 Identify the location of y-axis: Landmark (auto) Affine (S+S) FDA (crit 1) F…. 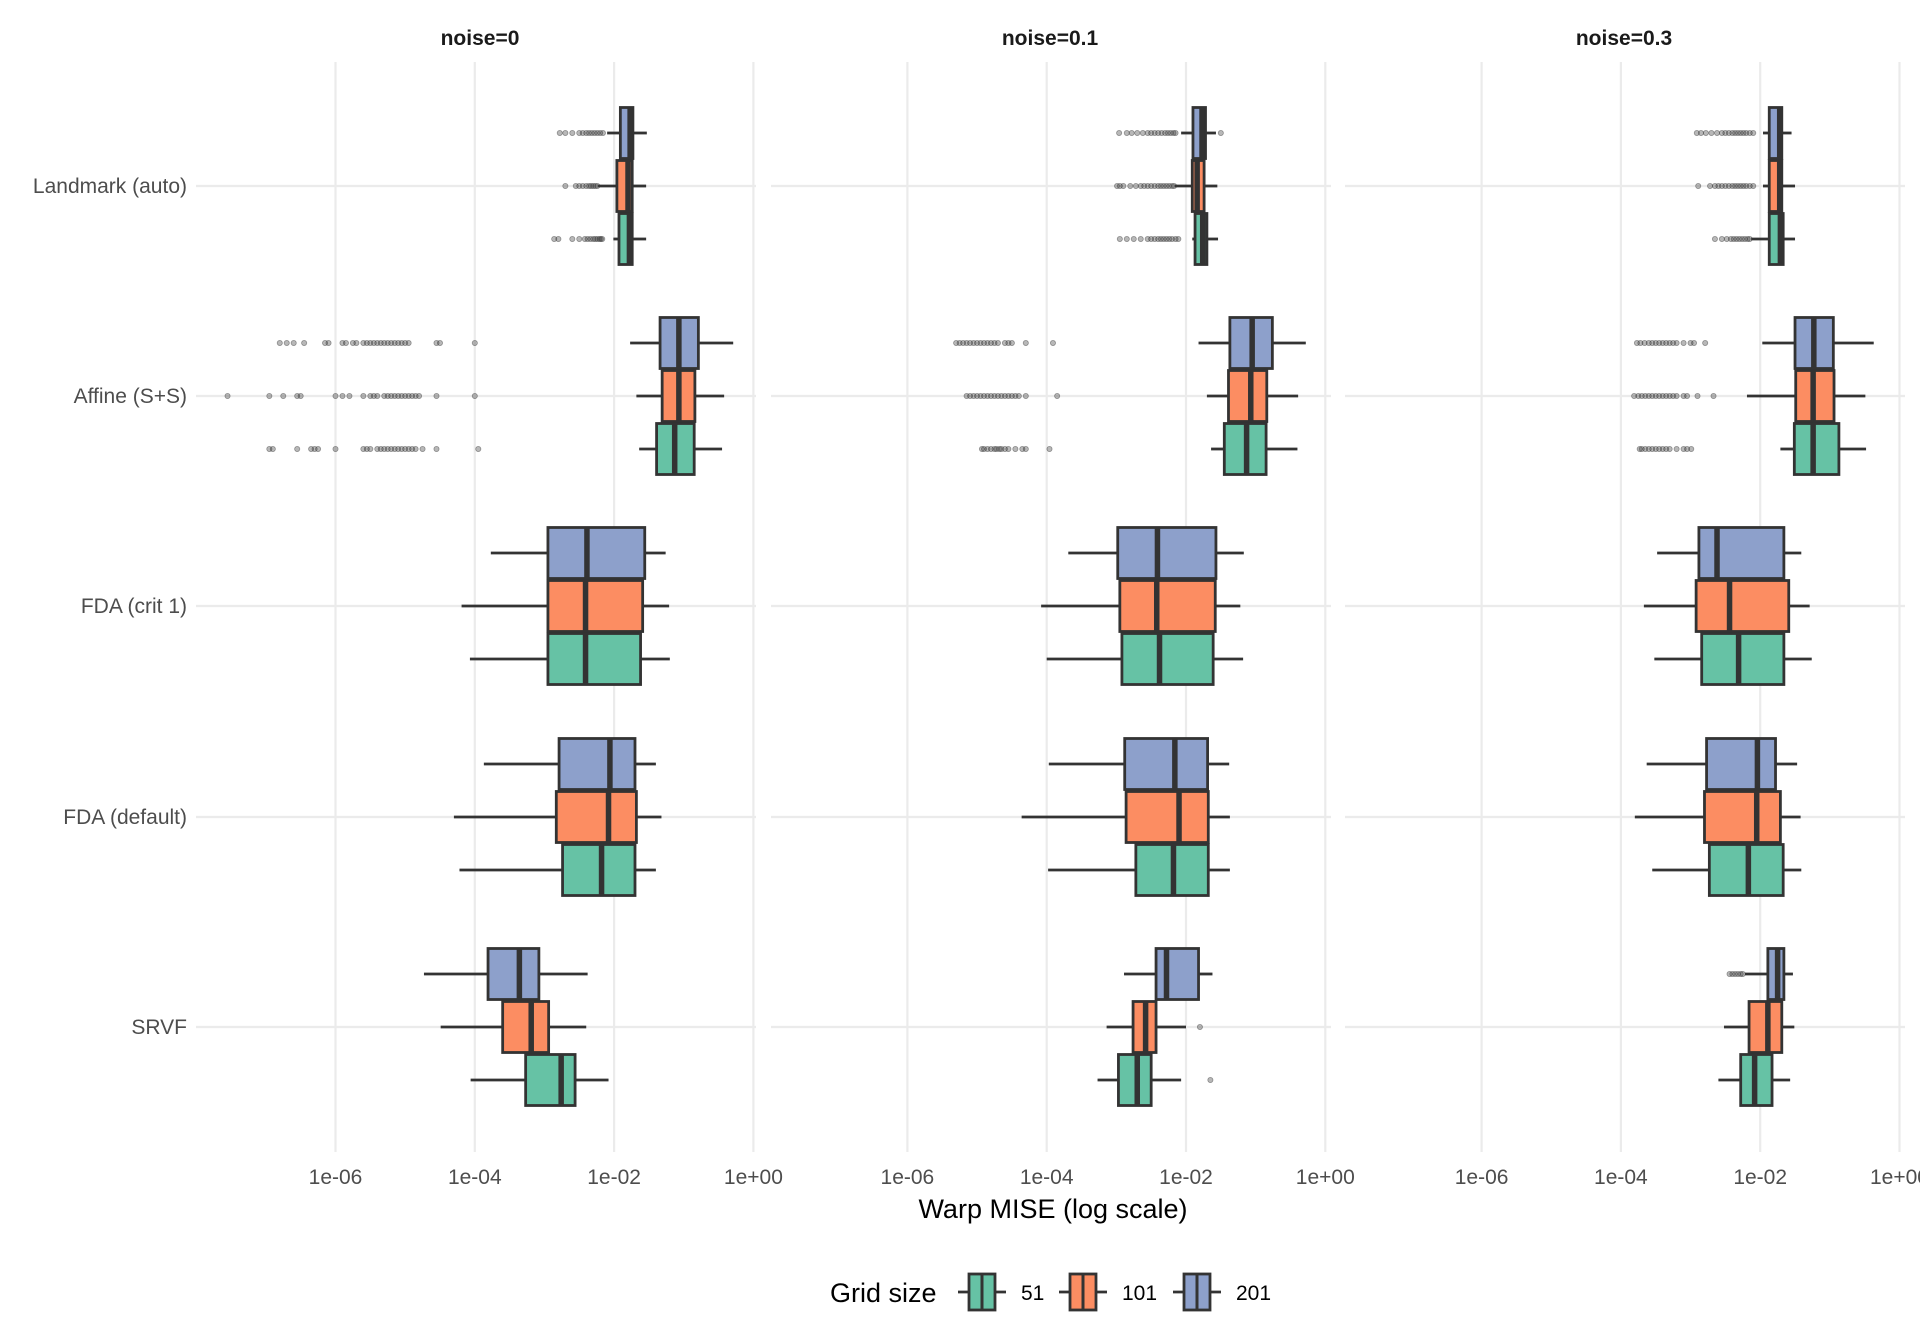
(110, 607).